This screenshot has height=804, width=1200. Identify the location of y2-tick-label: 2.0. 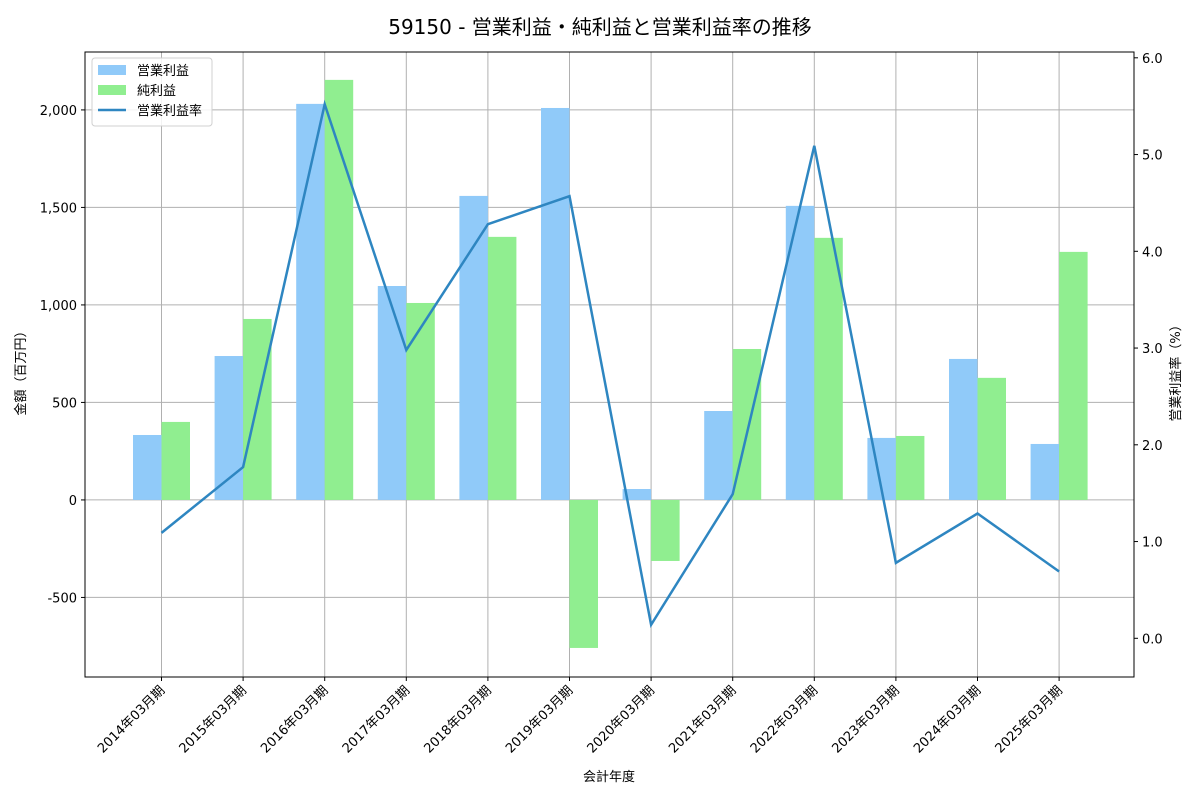
(1152, 446).